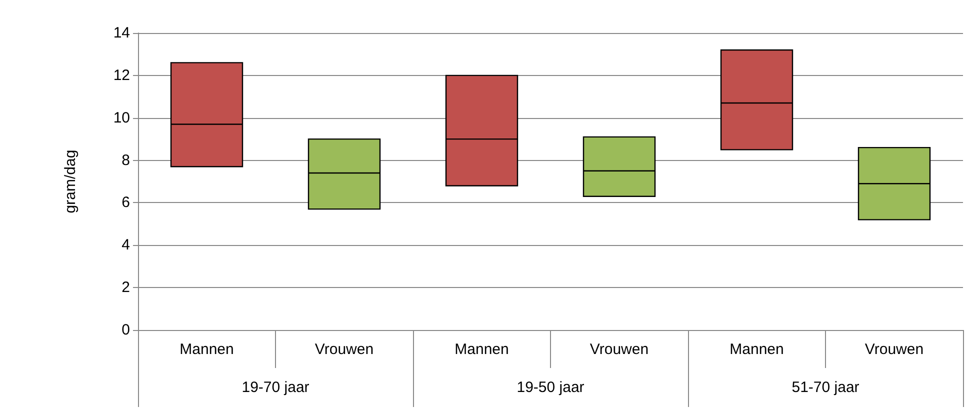 The height and width of the screenshot is (415, 979). I want to click on y-tick-label: 12, so click(121, 75).